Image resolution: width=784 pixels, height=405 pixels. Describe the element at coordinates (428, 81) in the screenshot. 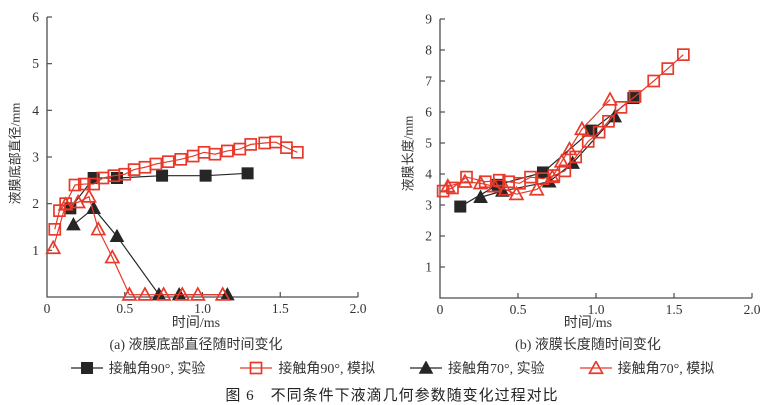

I see `svg-text: 7` at that location.